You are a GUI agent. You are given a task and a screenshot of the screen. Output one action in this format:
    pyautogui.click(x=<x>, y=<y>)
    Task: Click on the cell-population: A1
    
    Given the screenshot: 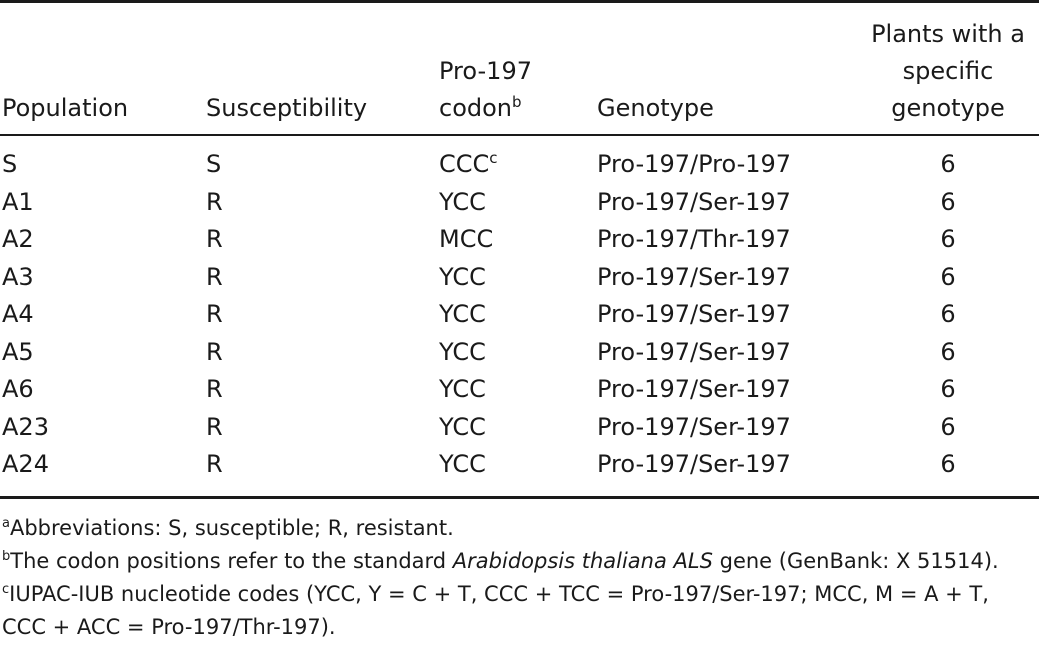 What is the action you would take?
    pyautogui.click(x=18, y=201)
    